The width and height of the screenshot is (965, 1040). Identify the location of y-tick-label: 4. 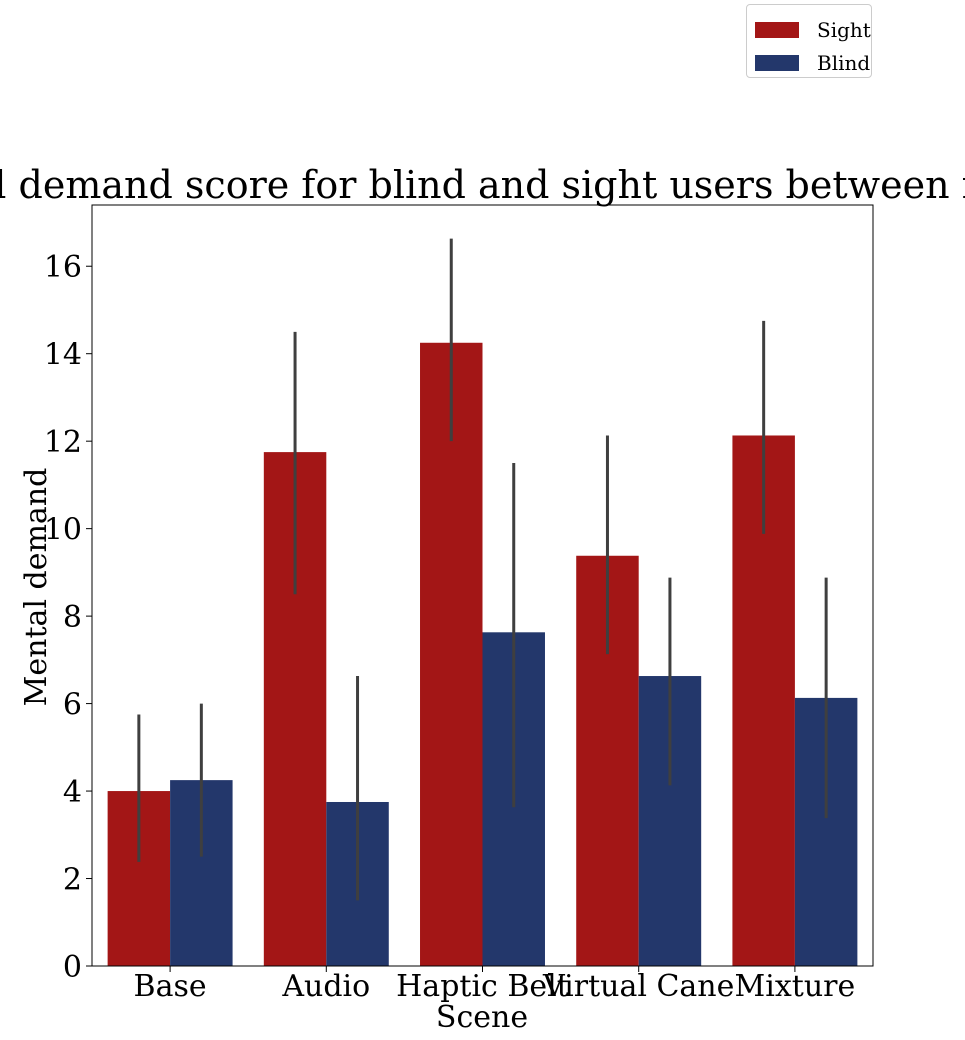
(72, 792).